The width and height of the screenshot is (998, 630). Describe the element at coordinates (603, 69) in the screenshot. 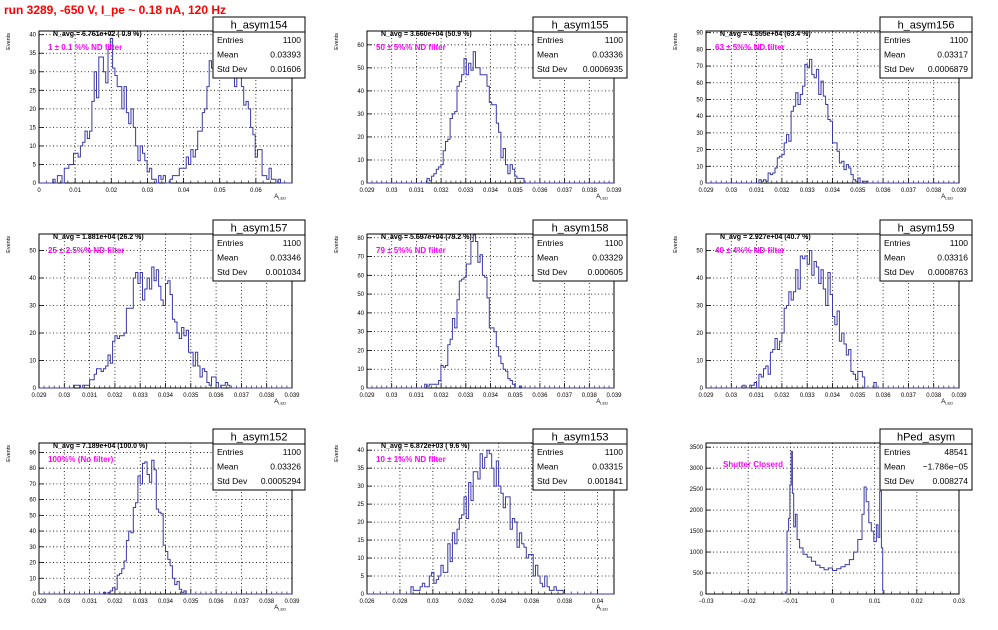

I see `stats-value: 0.0006935` at that location.